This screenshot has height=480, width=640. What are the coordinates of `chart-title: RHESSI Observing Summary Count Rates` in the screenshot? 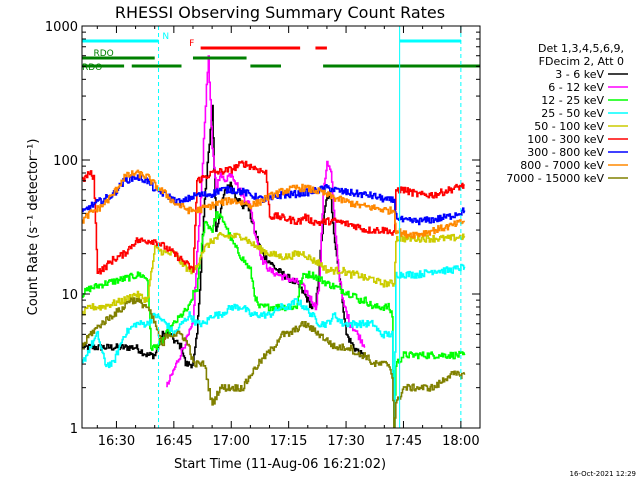 It's located at (280, 12).